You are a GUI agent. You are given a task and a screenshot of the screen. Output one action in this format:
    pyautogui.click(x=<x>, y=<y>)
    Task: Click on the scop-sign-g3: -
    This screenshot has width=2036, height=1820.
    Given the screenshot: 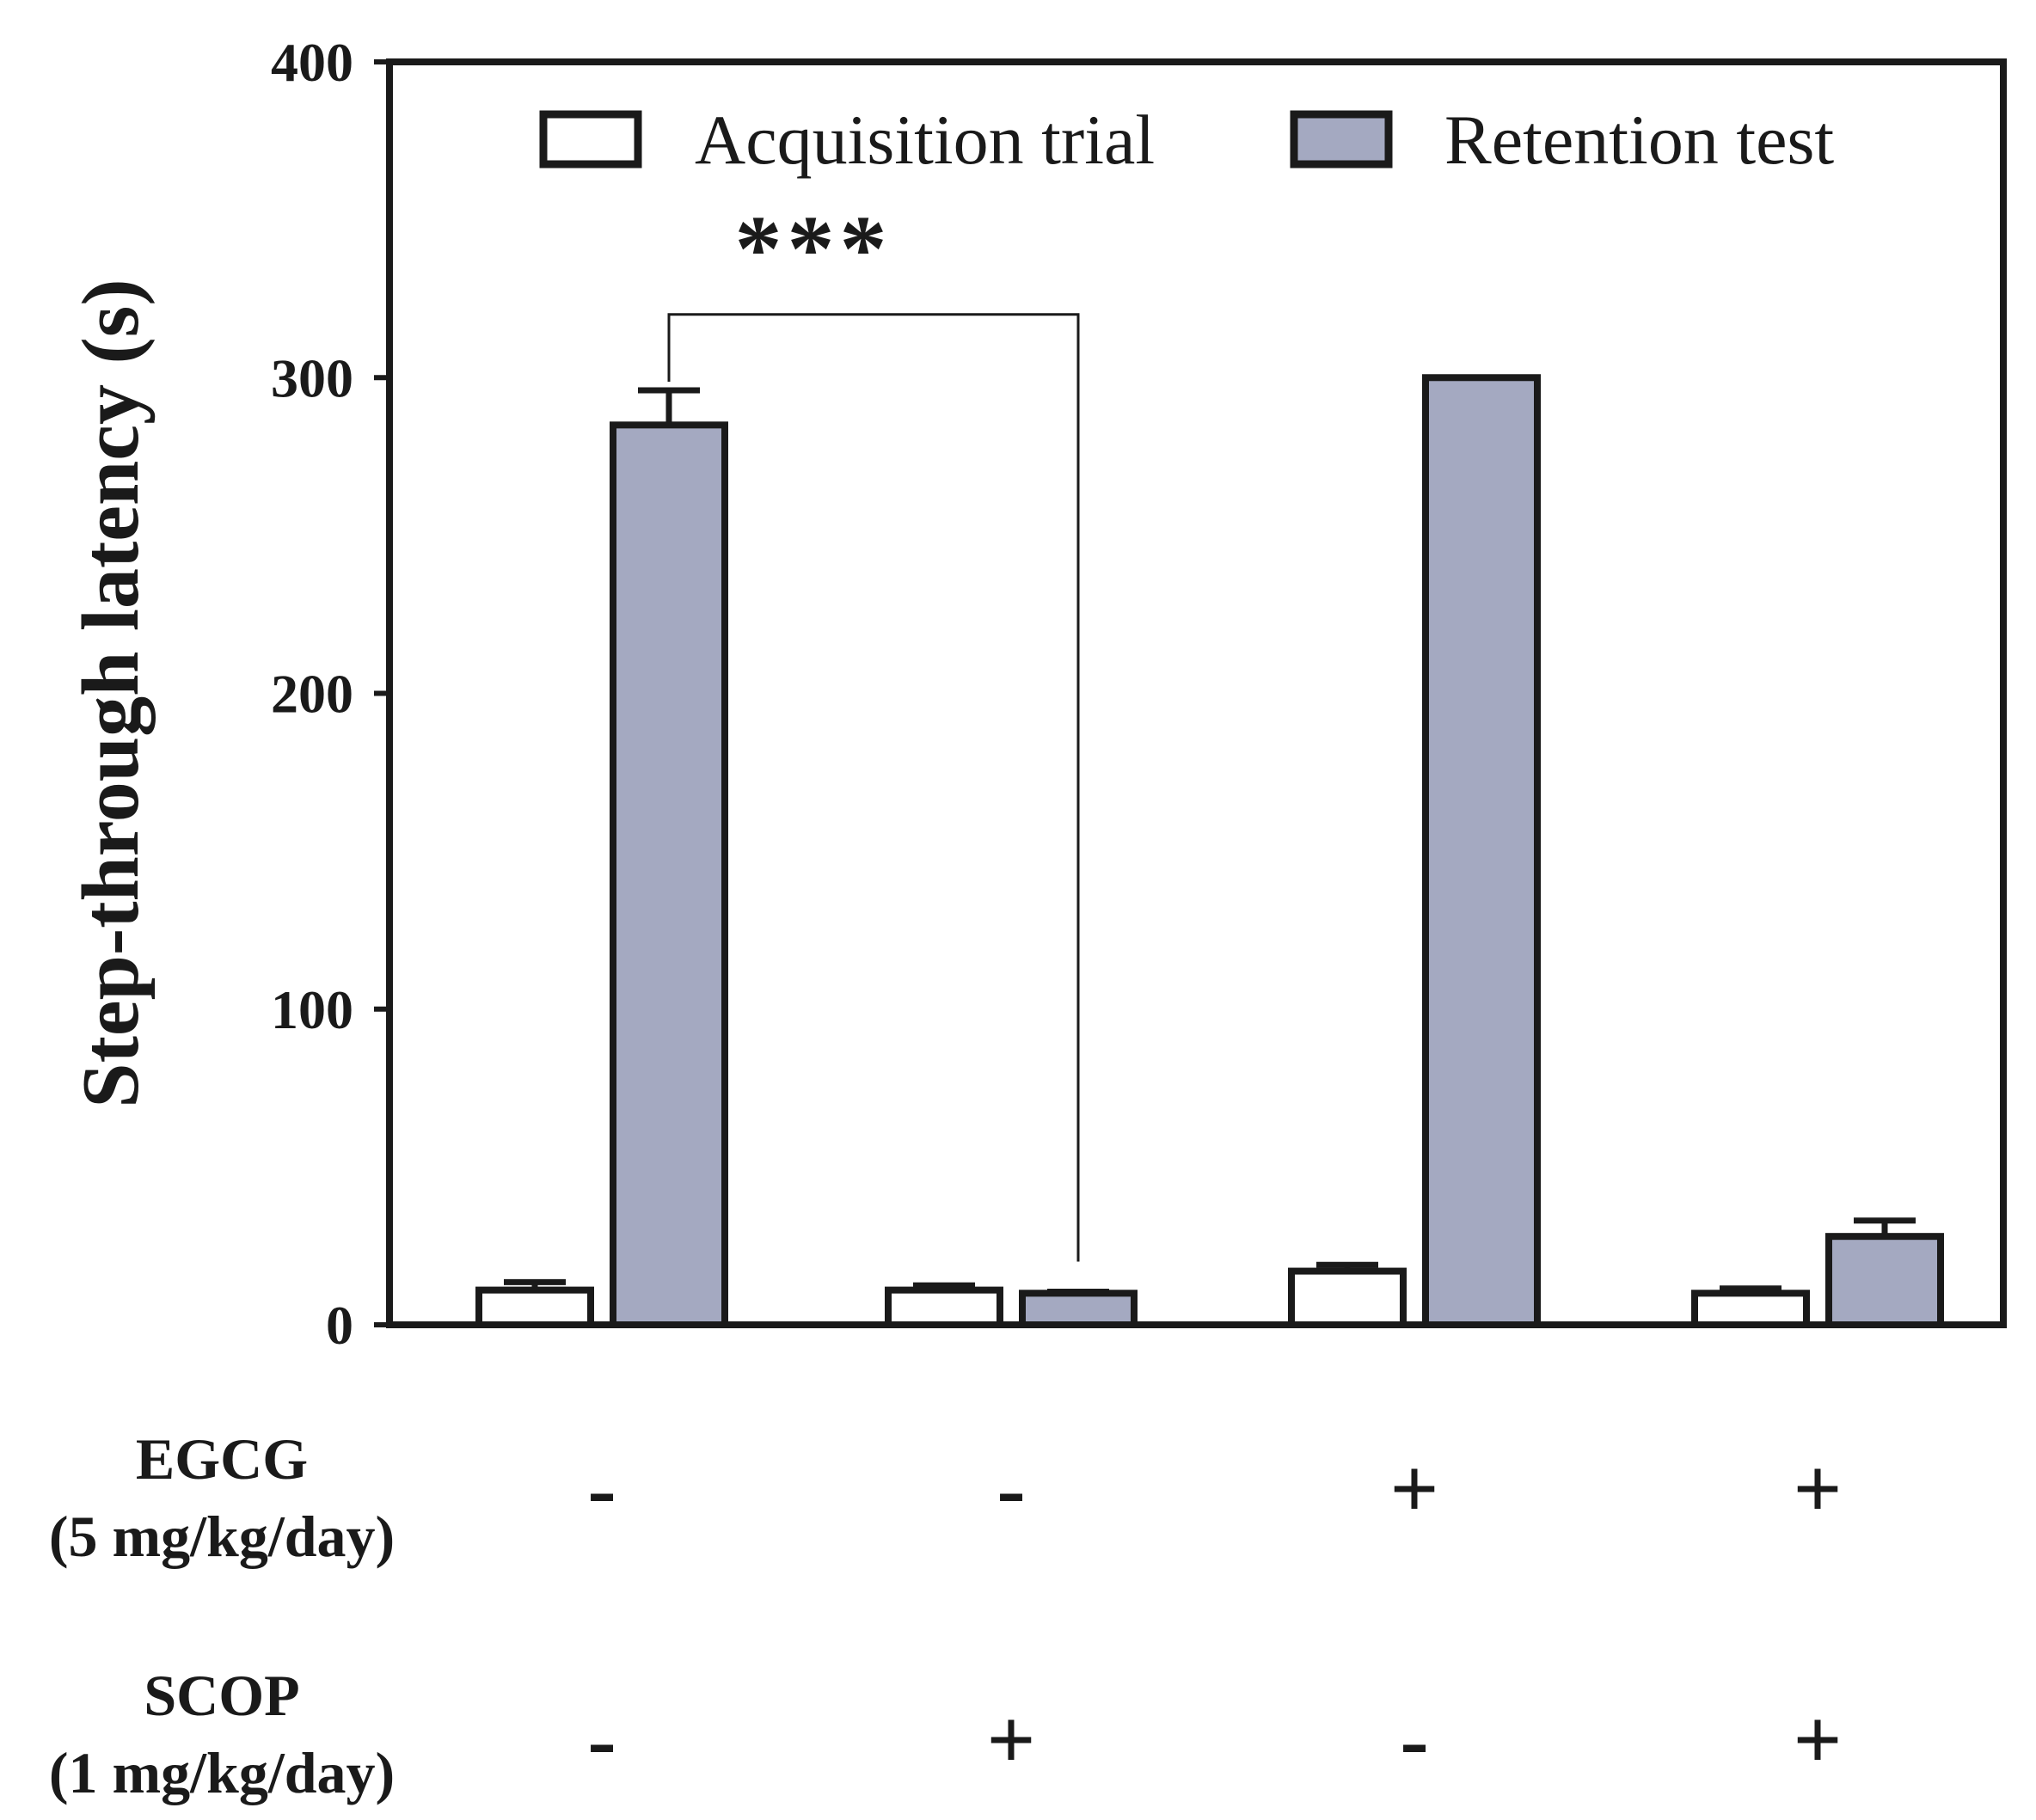 What is the action you would take?
    pyautogui.click(x=1414, y=1739)
    